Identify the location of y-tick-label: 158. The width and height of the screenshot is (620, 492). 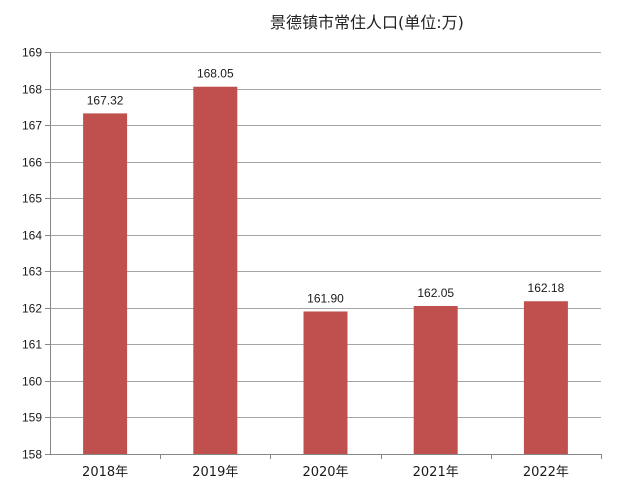
(32, 455).